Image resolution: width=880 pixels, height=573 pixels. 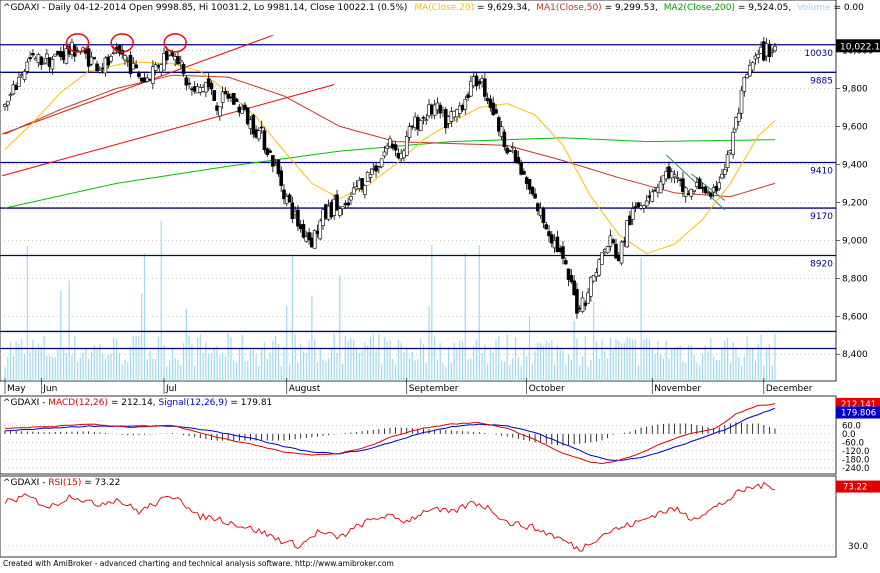 What do you see at coordinates (855, 469) in the screenshot?
I see `macd-tick-label: -240.0` at bounding box center [855, 469].